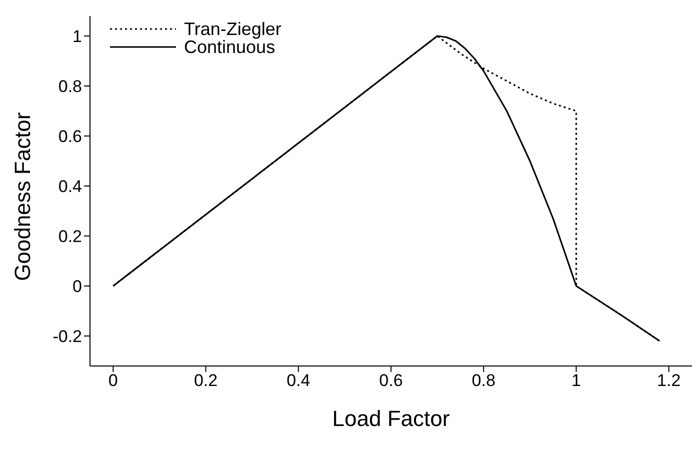 This screenshot has height=476, width=697. What do you see at coordinates (70, 136) in the screenshot?
I see `y-tick-label: 0.6` at bounding box center [70, 136].